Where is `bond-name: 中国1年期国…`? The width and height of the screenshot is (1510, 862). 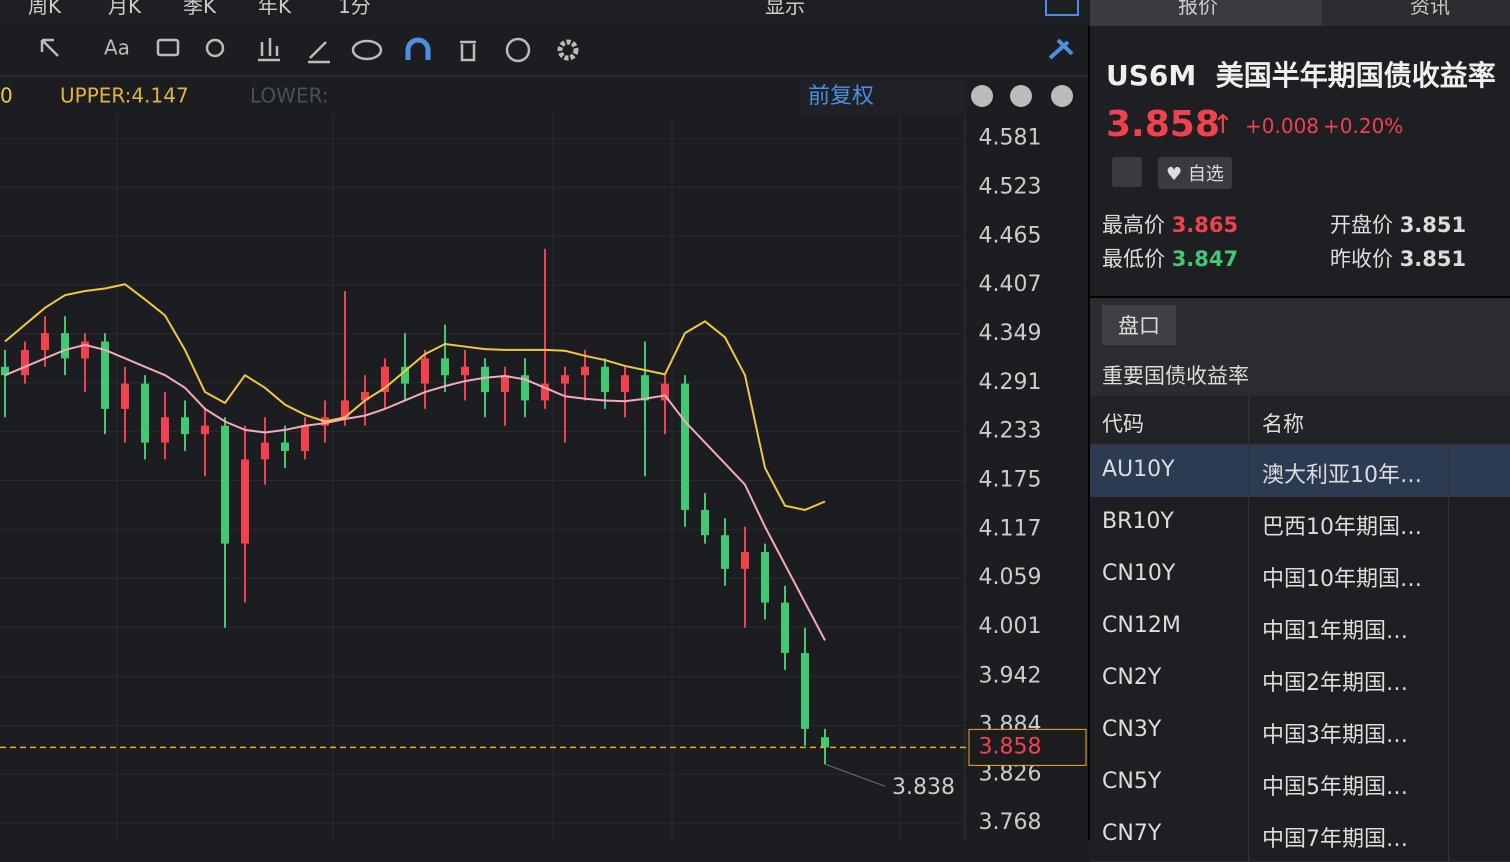 bond-name: 中国1年期国… is located at coordinates (1335, 631).